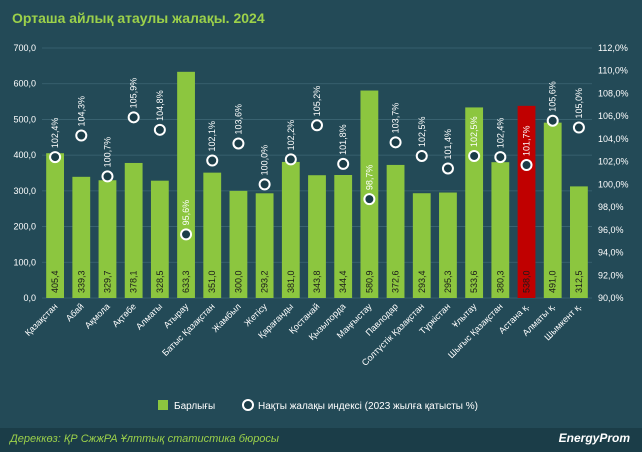  I want to click on category-label: Алматы, so click(149, 316).